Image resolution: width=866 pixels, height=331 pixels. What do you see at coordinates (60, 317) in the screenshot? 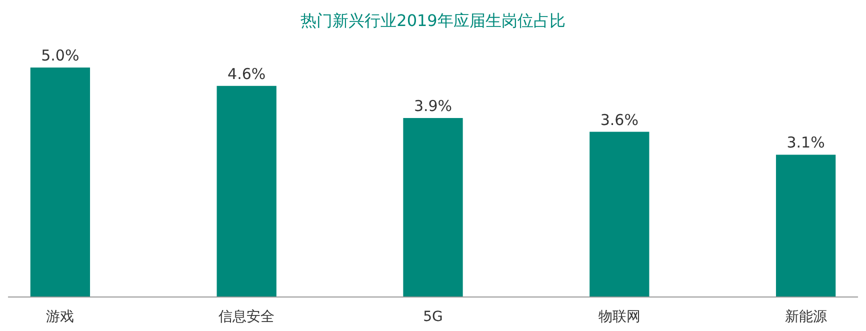
I see `x-tick-label: 游戏` at bounding box center [60, 317].